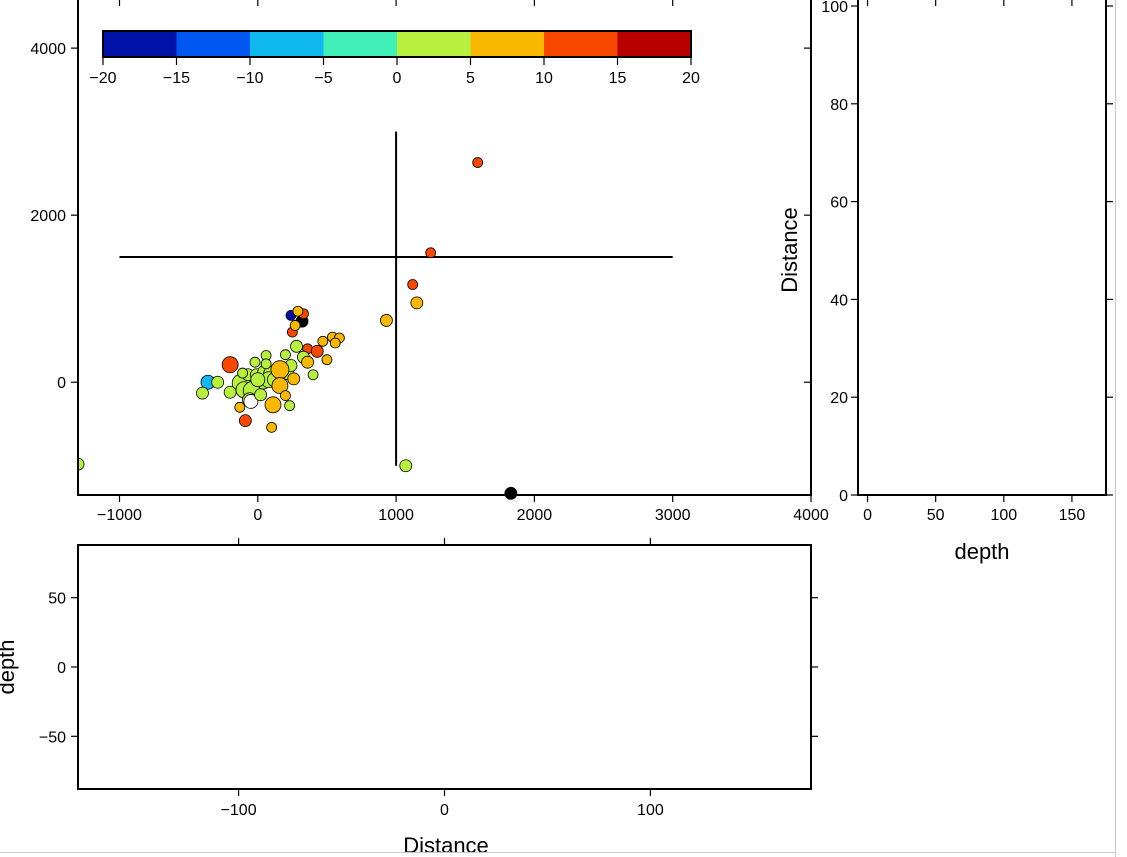 The width and height of the screenshot is (1127, 857). I want to click on colorbar-tick-label: −20, so click(102, 78).